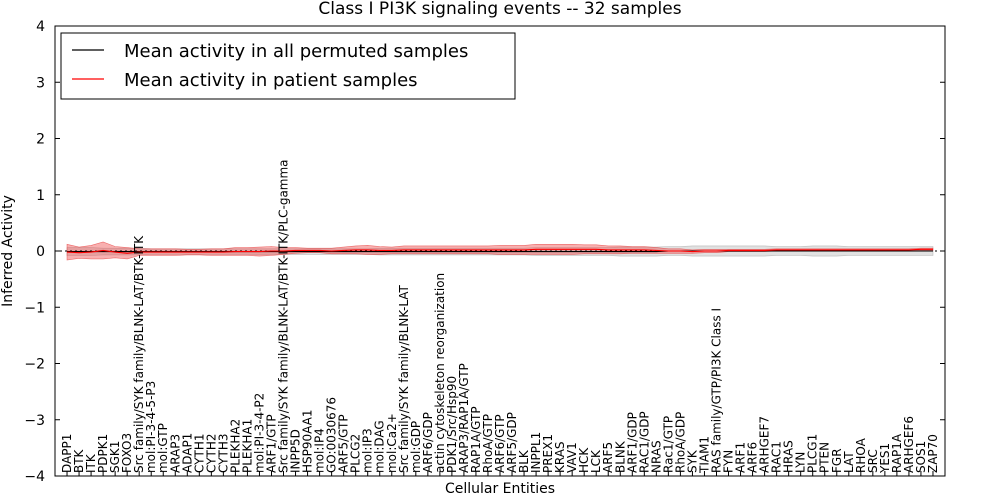  What do you see at coordinates (452, 424) in the screenshot?
I see `x-tick-label: PDK1/Src/Hsp90` at bounding box center [452, 424].